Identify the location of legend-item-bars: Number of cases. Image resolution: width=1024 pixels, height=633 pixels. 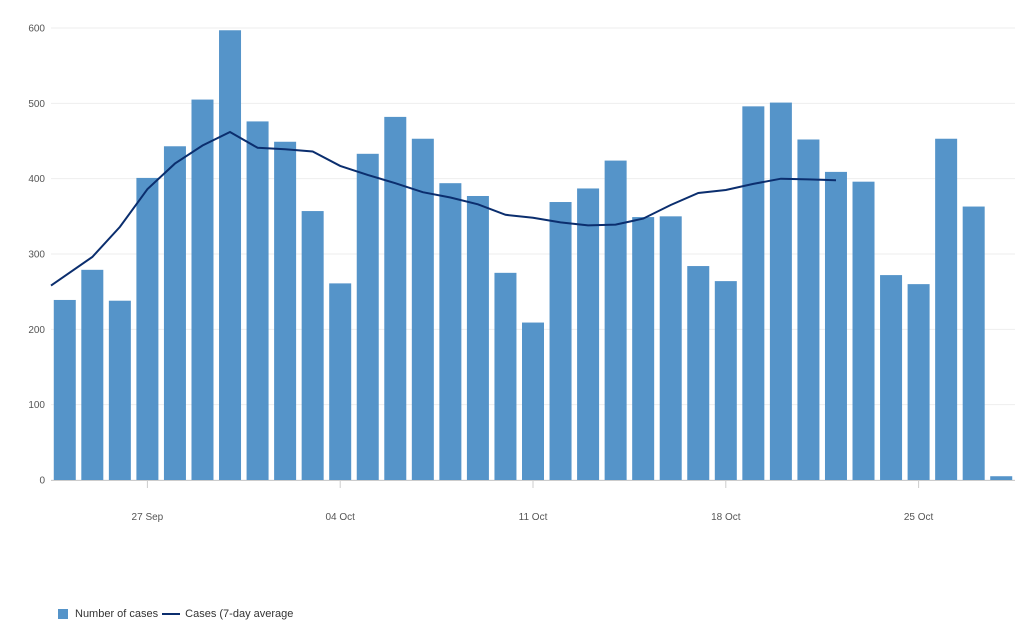
(108, 614).